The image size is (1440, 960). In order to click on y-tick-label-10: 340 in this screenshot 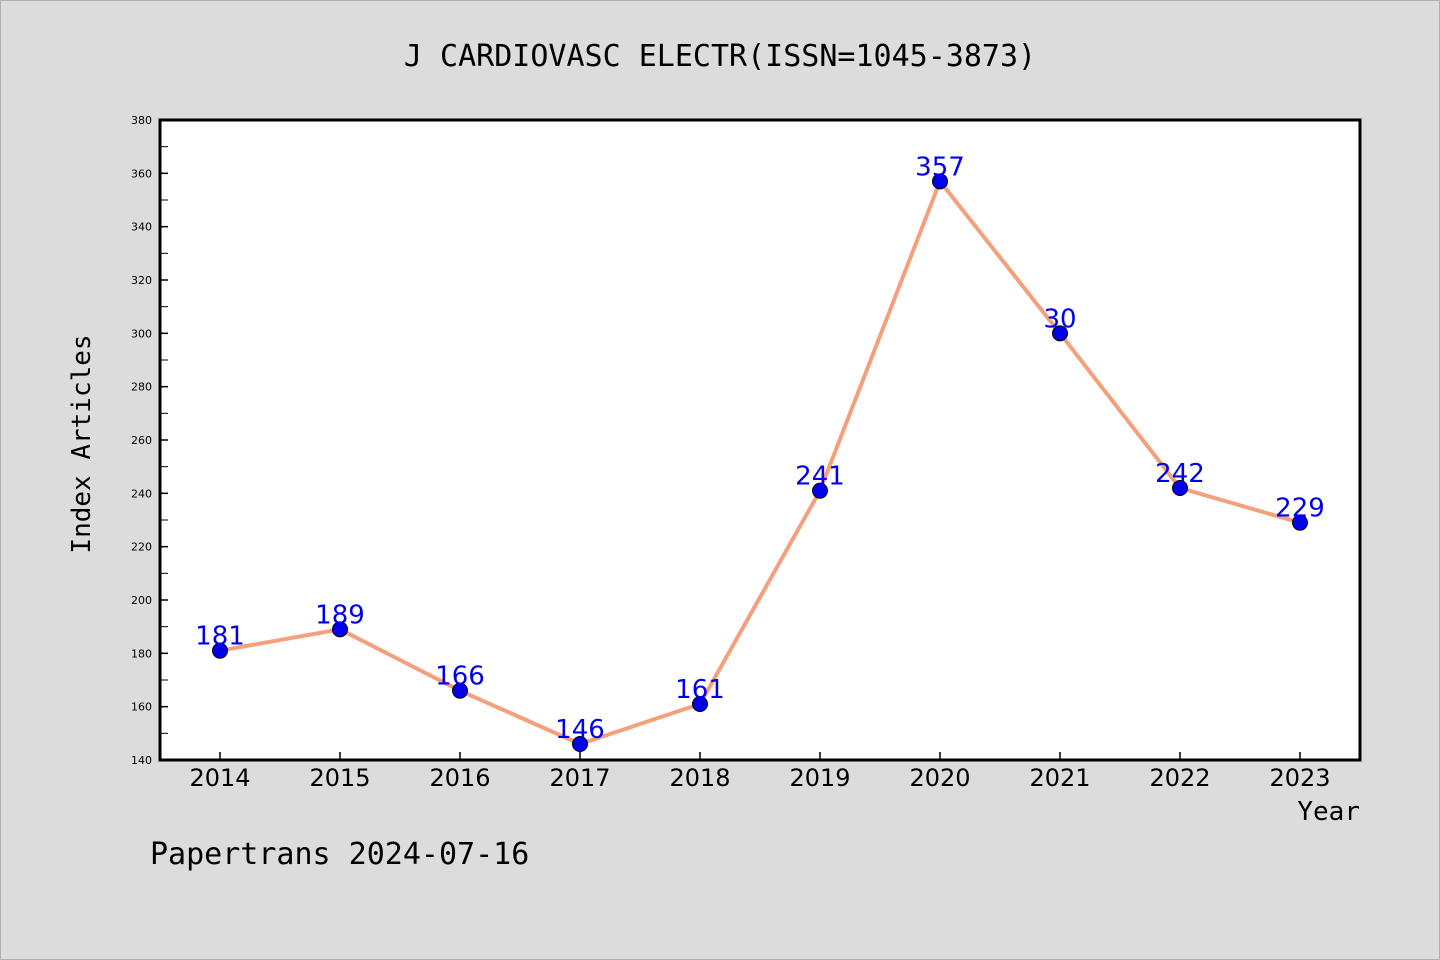, I will do `click(141, 227)`.